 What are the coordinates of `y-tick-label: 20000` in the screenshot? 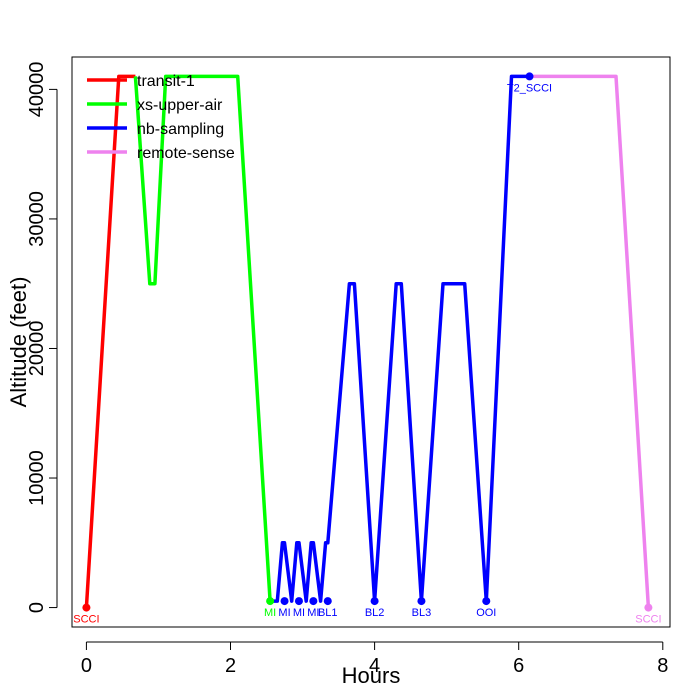 It's located at (37, 349).